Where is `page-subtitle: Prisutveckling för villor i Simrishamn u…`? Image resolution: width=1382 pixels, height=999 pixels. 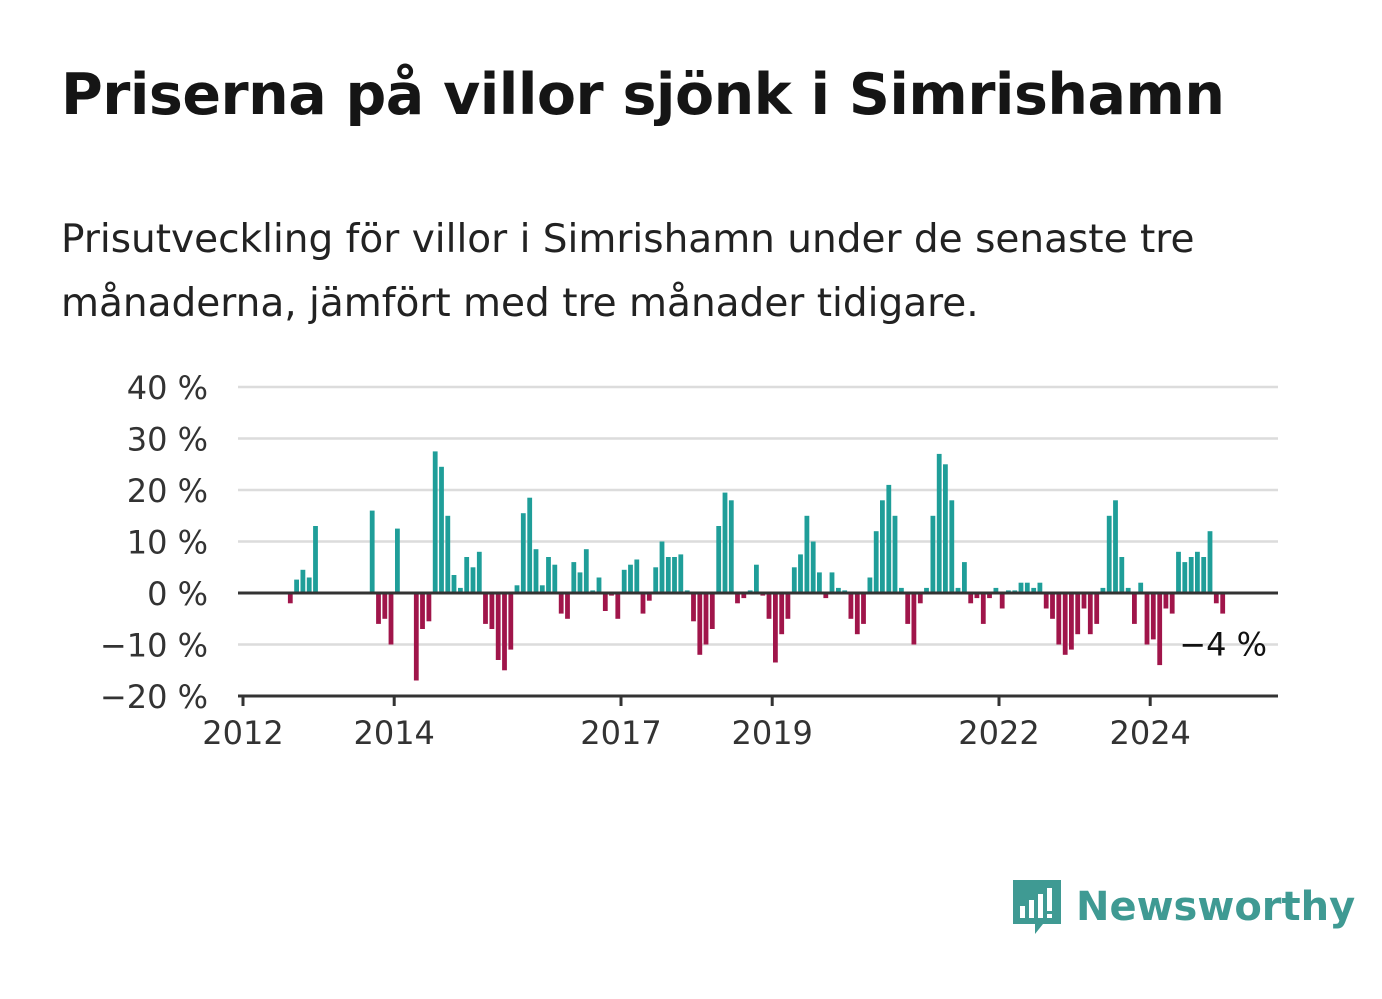
page-subtitle: Prisutveckling för villor i Simrishamn u… is located at coordinates (628, 271).